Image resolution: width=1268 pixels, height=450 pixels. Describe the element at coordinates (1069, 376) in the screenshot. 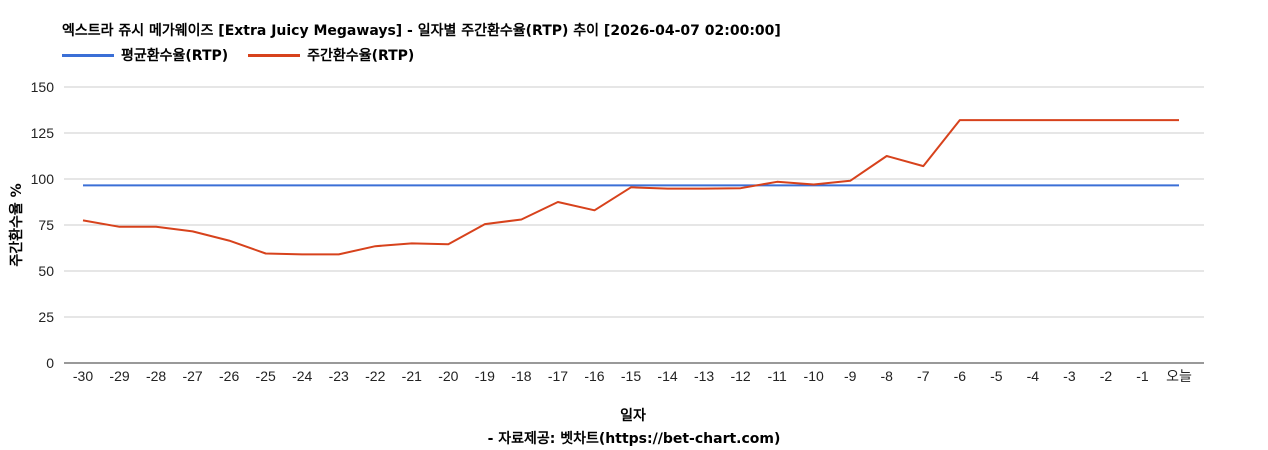

I see `x-tick-label: -3` at that location.